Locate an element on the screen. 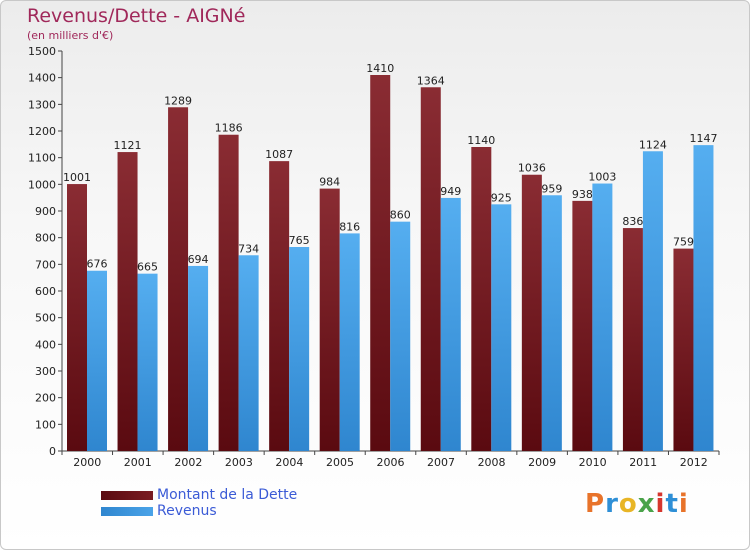  logo-letter: P is located at coordinates (595, 504).